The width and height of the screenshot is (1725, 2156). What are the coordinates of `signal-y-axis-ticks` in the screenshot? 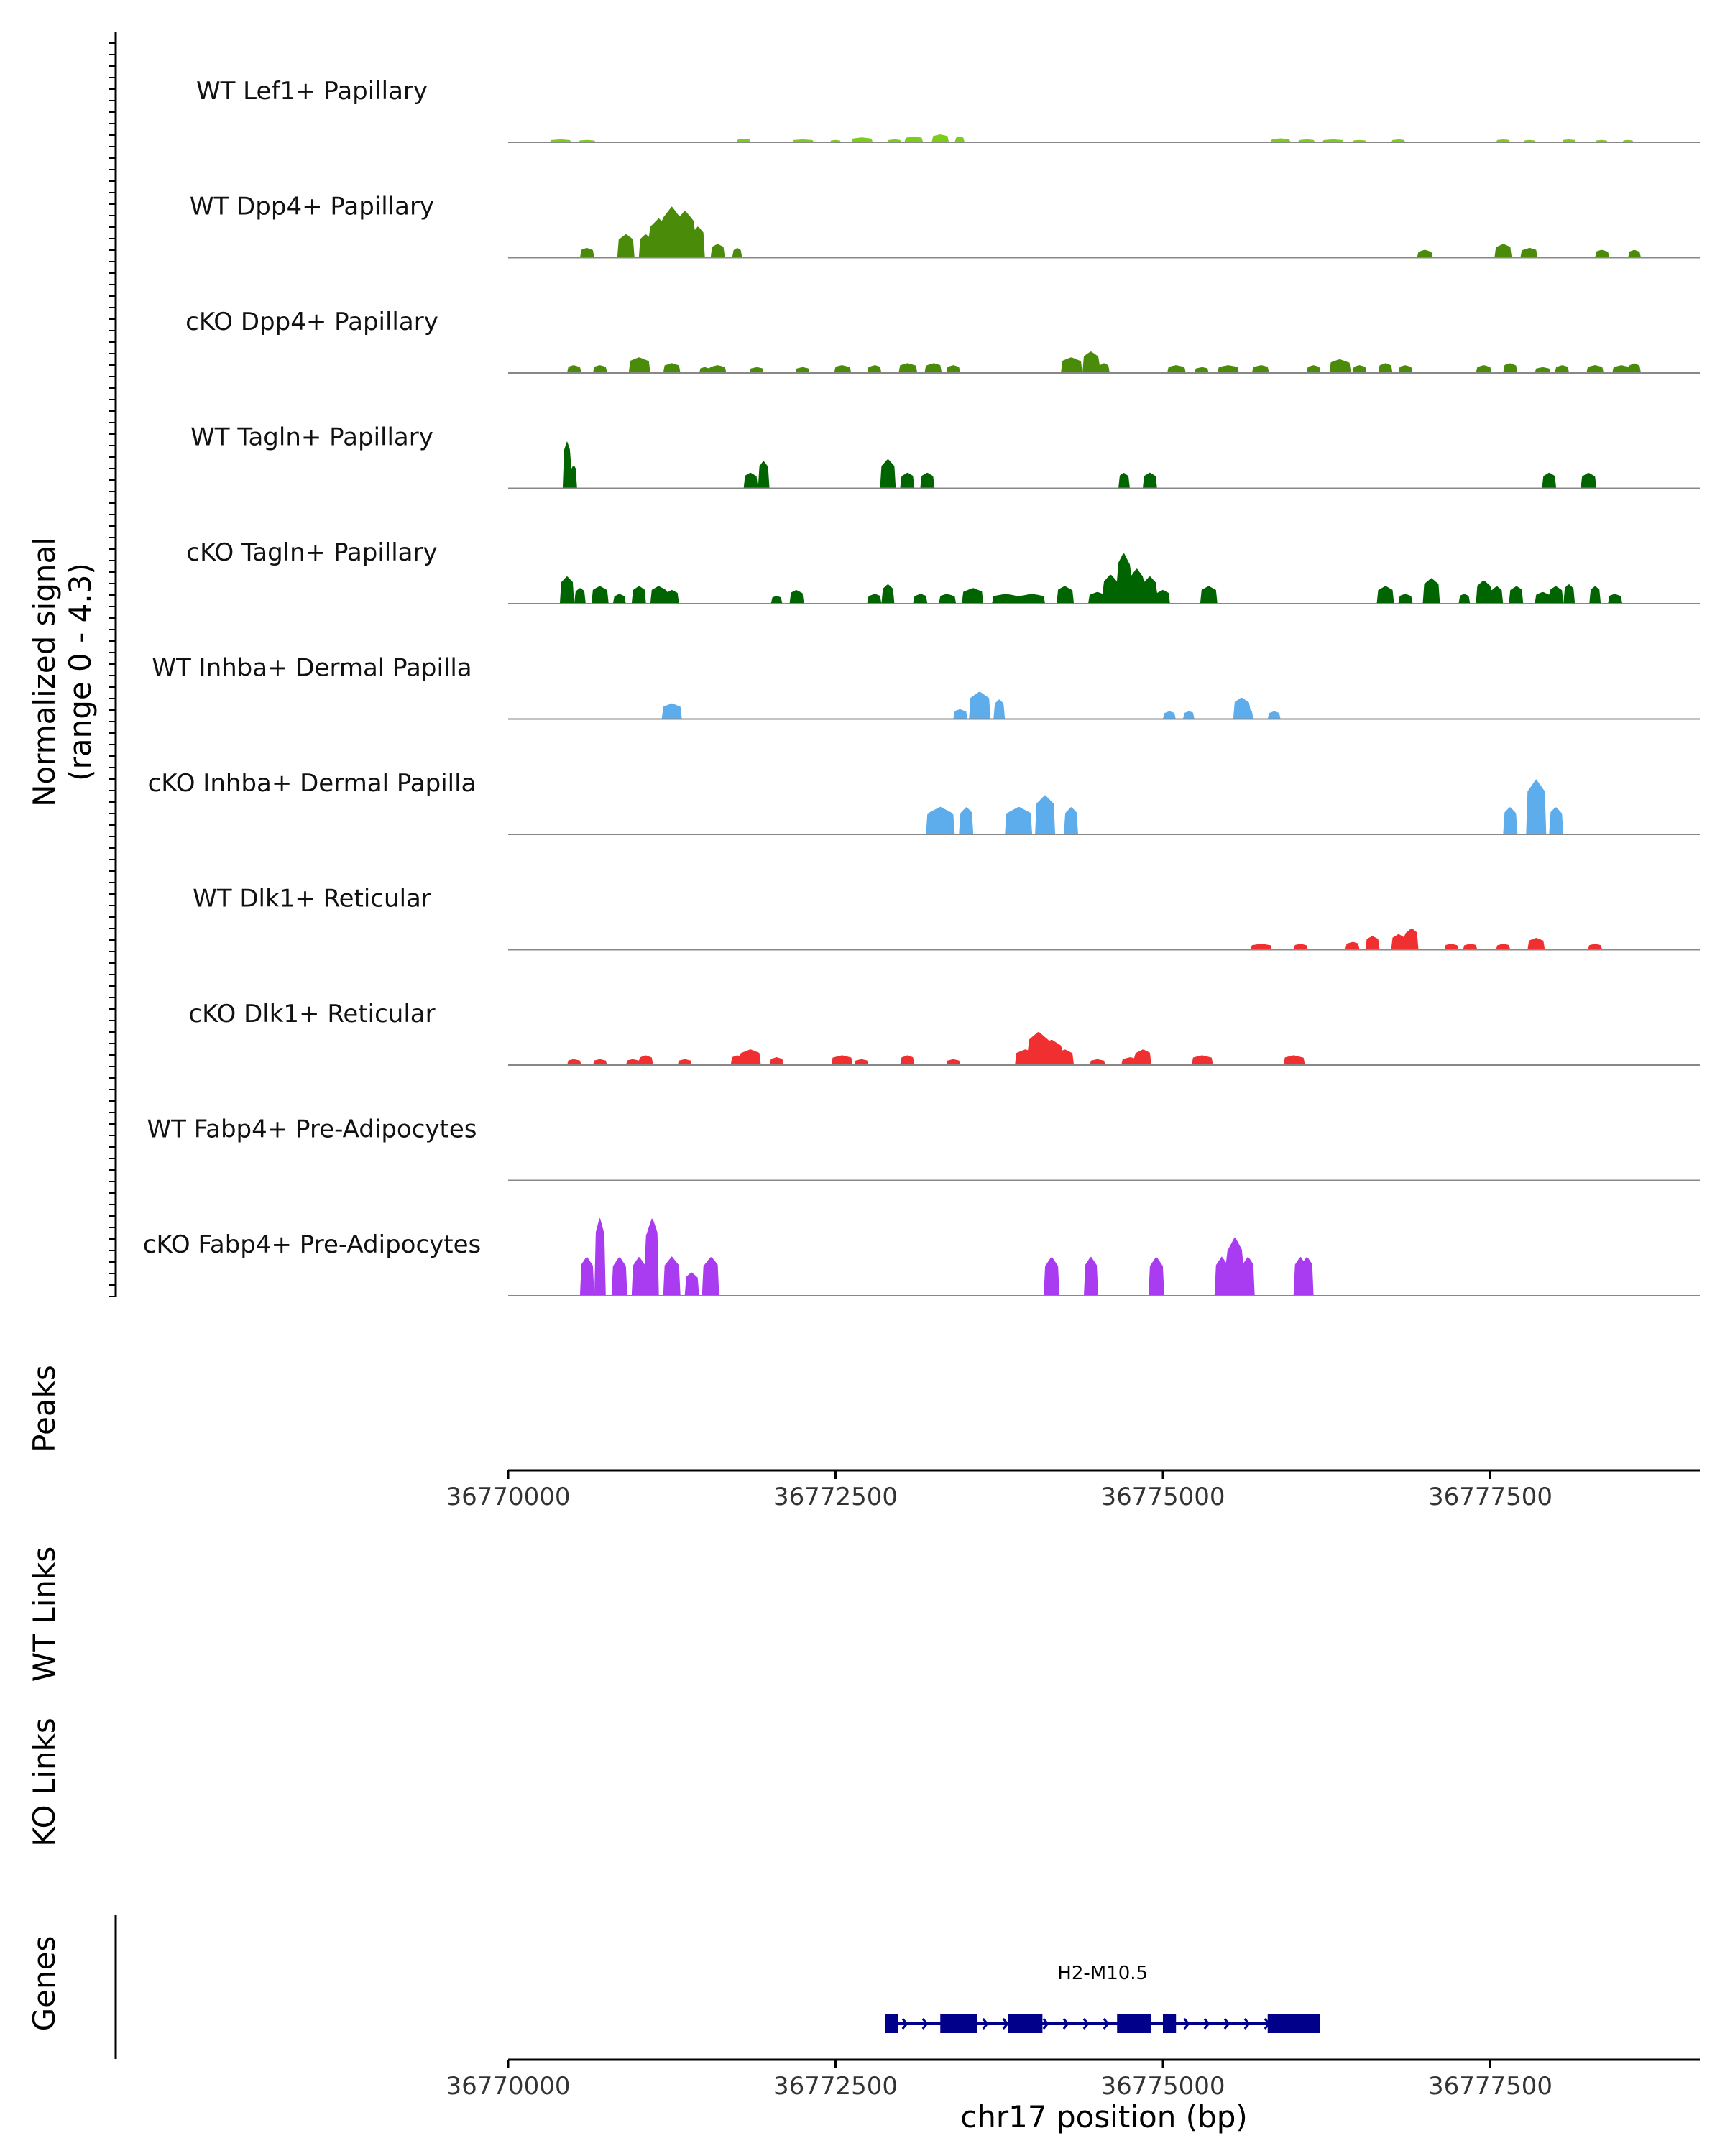 It's located at (112, 669).